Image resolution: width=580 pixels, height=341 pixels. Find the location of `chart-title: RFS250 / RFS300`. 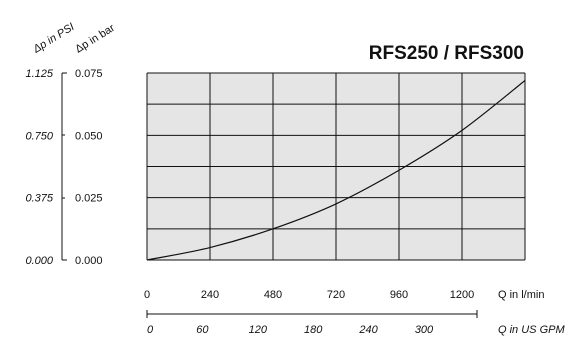

chart-title: RFS250 / RFS300 is located at coordinates (446, 53).